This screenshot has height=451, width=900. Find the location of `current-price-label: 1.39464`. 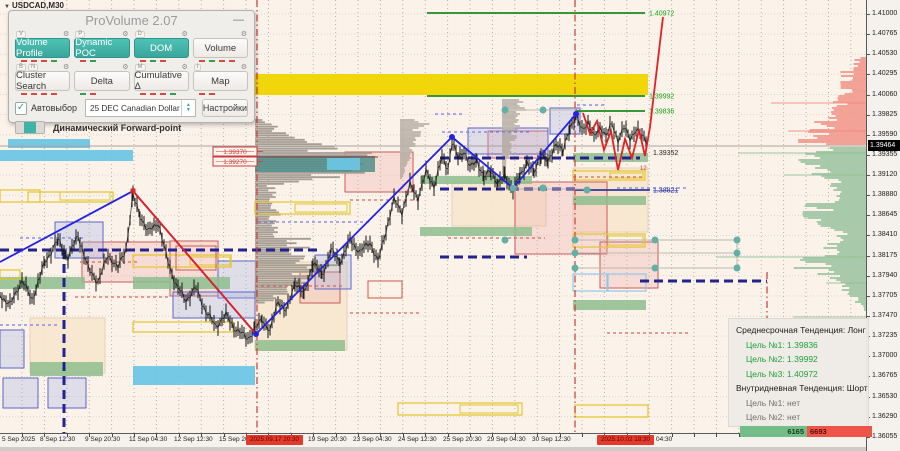

current-price-label: 1.39464 is located at coordinates (884, 145).